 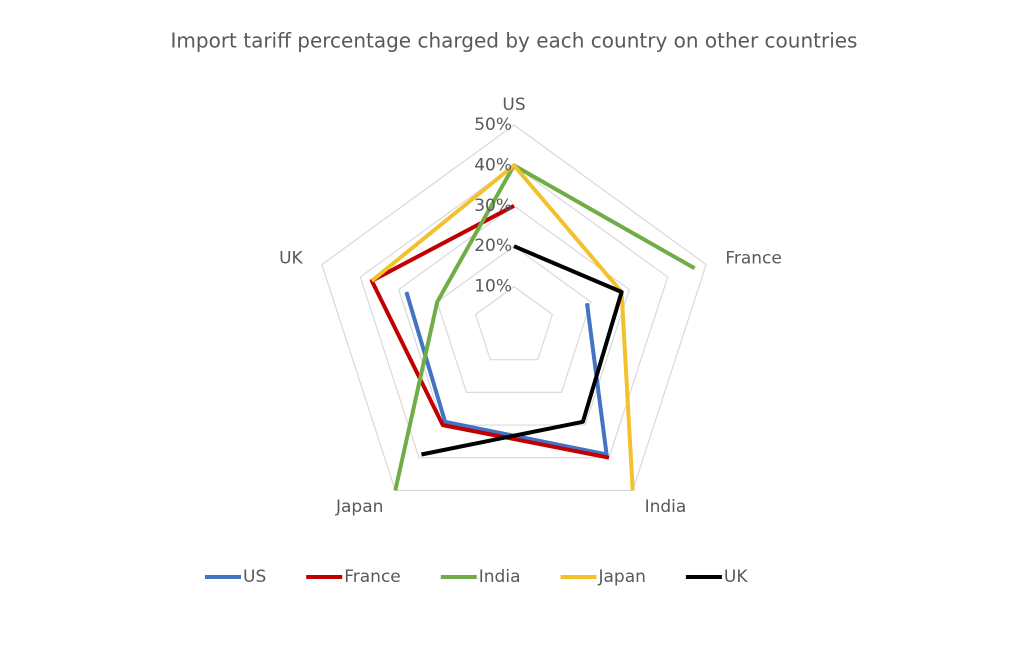 I want to click on legend-label: France, so click(x=372, y=577).